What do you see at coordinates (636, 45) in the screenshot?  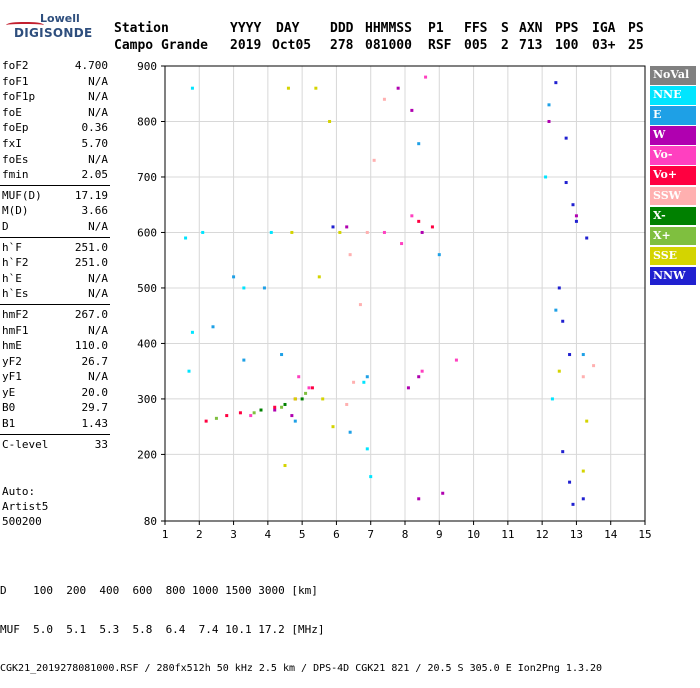 I see `header-value-ps: 25` at bounding box center [636, 45].